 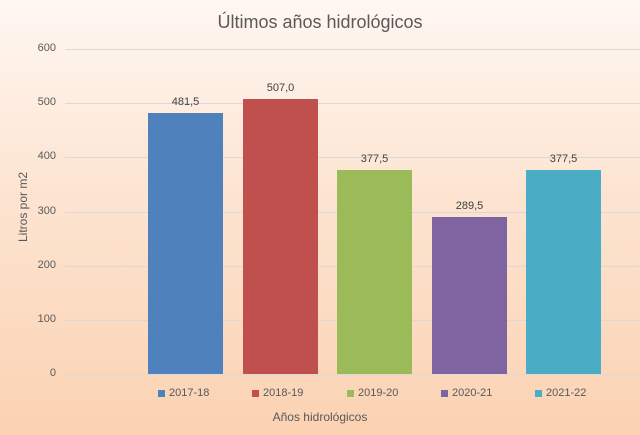 What do you see at coordinates (320, 394) in the screenshot?
I see `legend: 2017-18 2018-19 2019-20 2020-21 2021-22` at bounding box center [320, 394].